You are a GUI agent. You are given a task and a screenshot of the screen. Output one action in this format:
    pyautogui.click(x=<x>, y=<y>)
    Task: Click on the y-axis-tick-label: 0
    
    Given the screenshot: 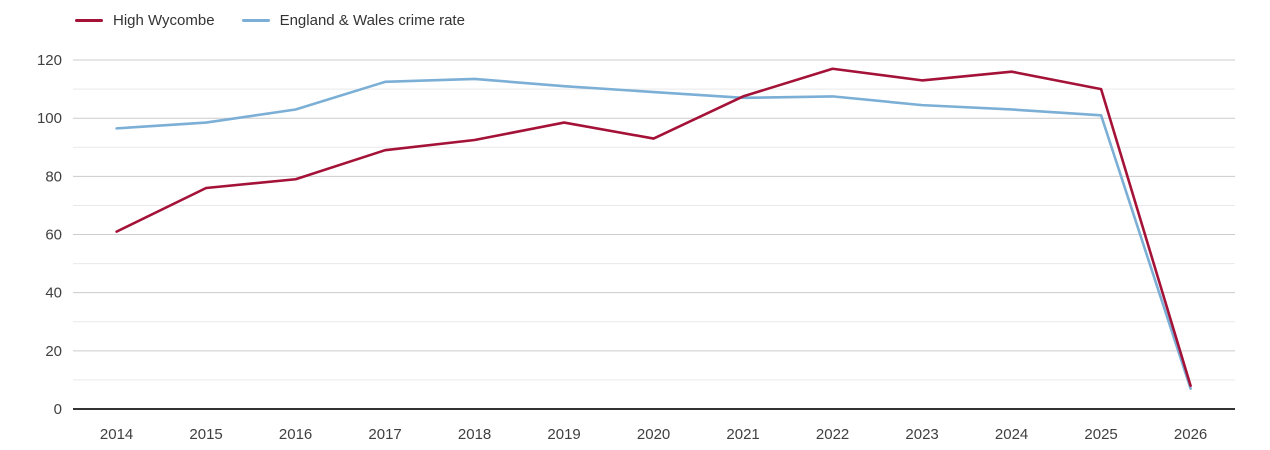 What is the action you would take?
    pyautogui.click(x=58, y=409)
    